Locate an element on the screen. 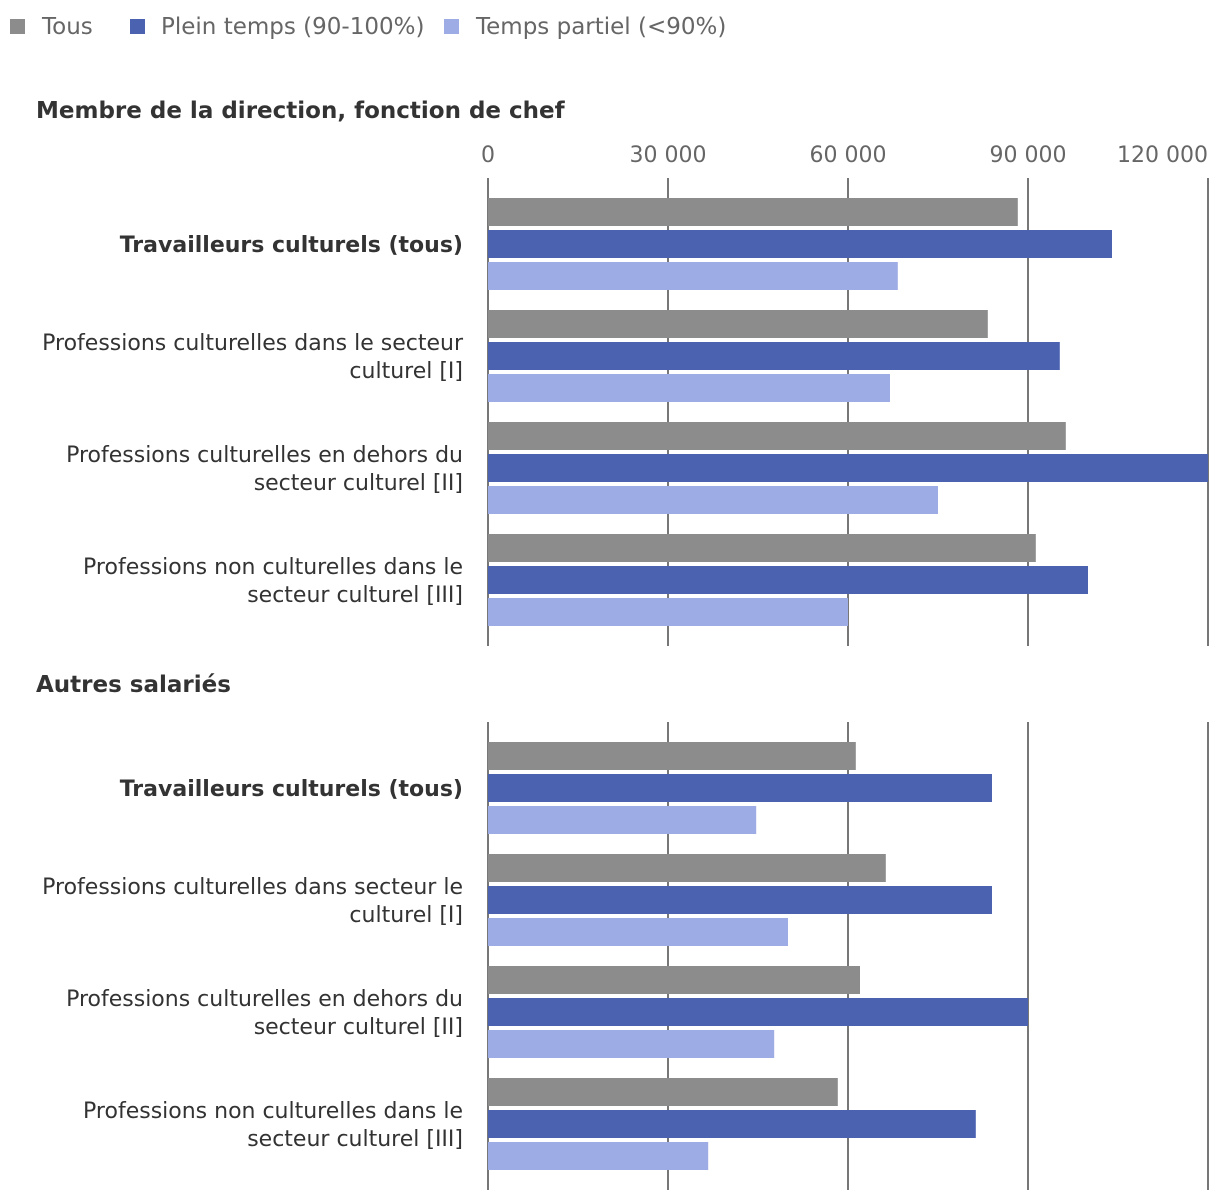 Image resolution: width=1220 pixels, height=1202 pixels. x-tick-label-3: 60 000 is located at coordinates (848, 155).